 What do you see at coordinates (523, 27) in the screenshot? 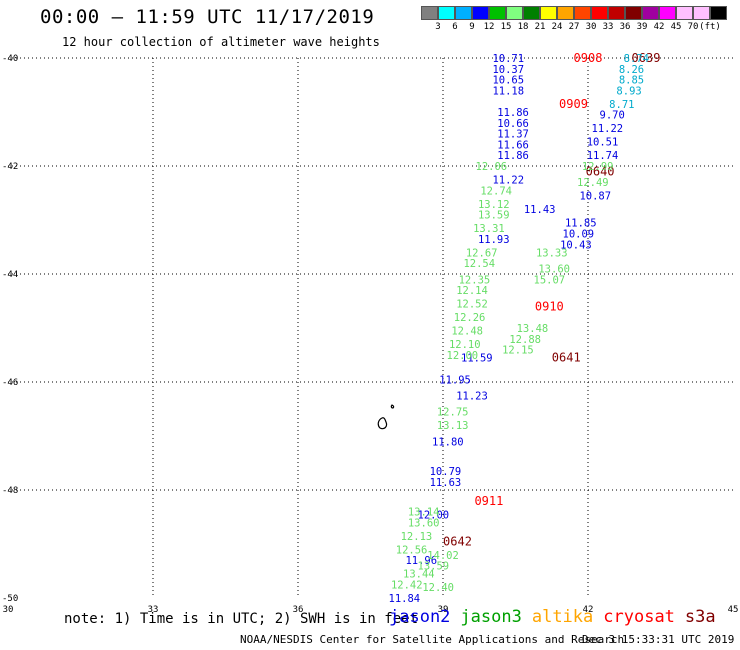
I see `colorbar-label: 18` at bounding box center [523, 27].